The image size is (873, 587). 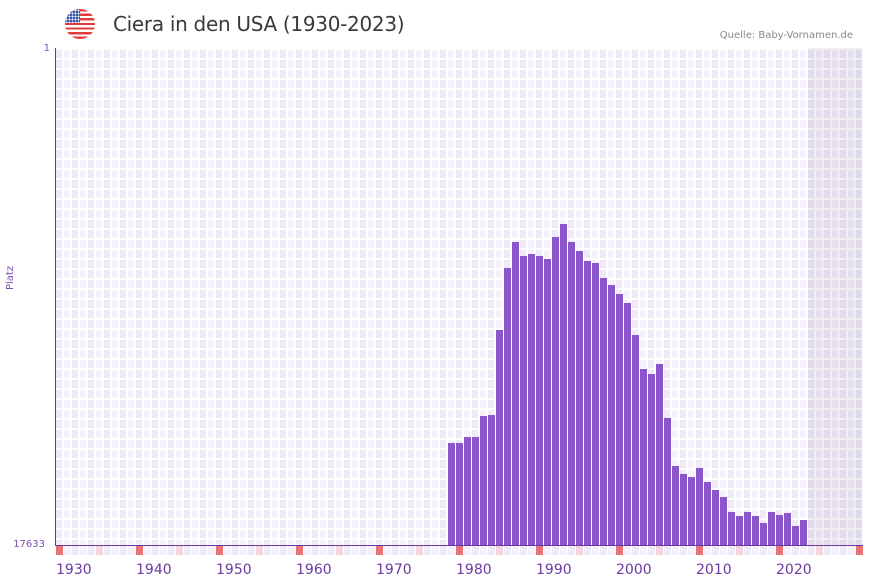 I want to click on bar-1980, so click(x=459, y=494).